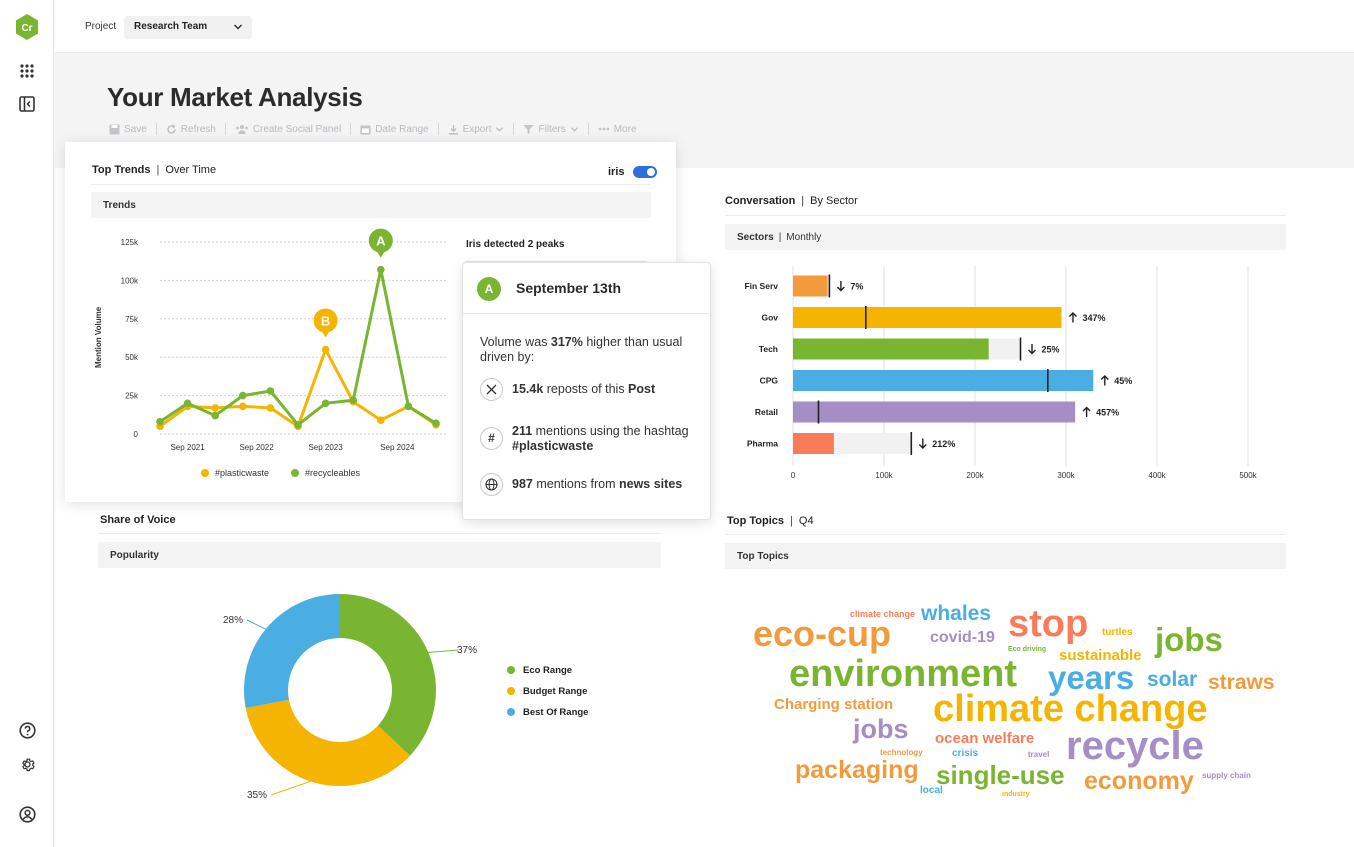 The width and height of the screenshot is (1354, 847). Describe the element at coordinates (27, 27) in the screenshot. I see `brand-logo: Cr` at that location.